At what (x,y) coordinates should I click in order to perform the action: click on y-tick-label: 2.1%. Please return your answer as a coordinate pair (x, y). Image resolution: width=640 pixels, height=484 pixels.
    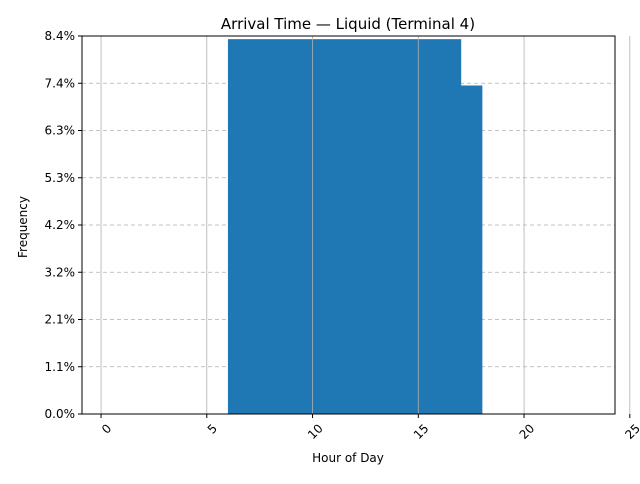
    Looking at the image, I should click on (60, 320).